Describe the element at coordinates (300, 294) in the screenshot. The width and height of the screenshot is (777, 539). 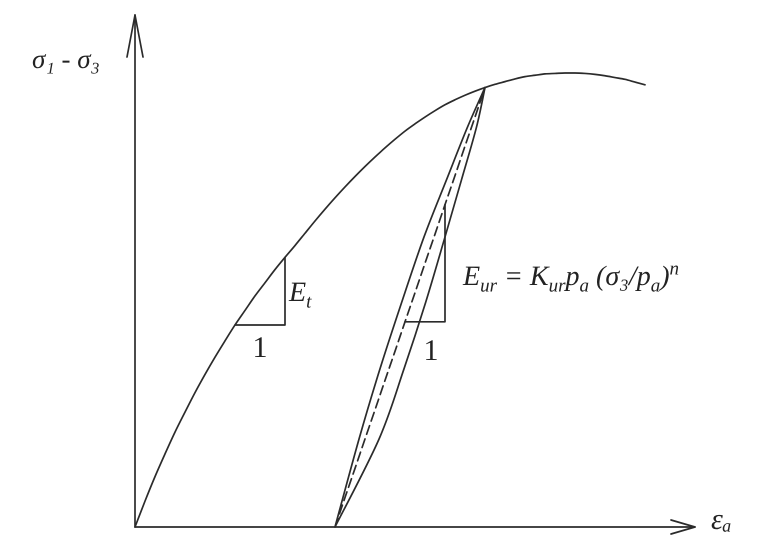
I see `annotation: E$_{t}$` at that location.